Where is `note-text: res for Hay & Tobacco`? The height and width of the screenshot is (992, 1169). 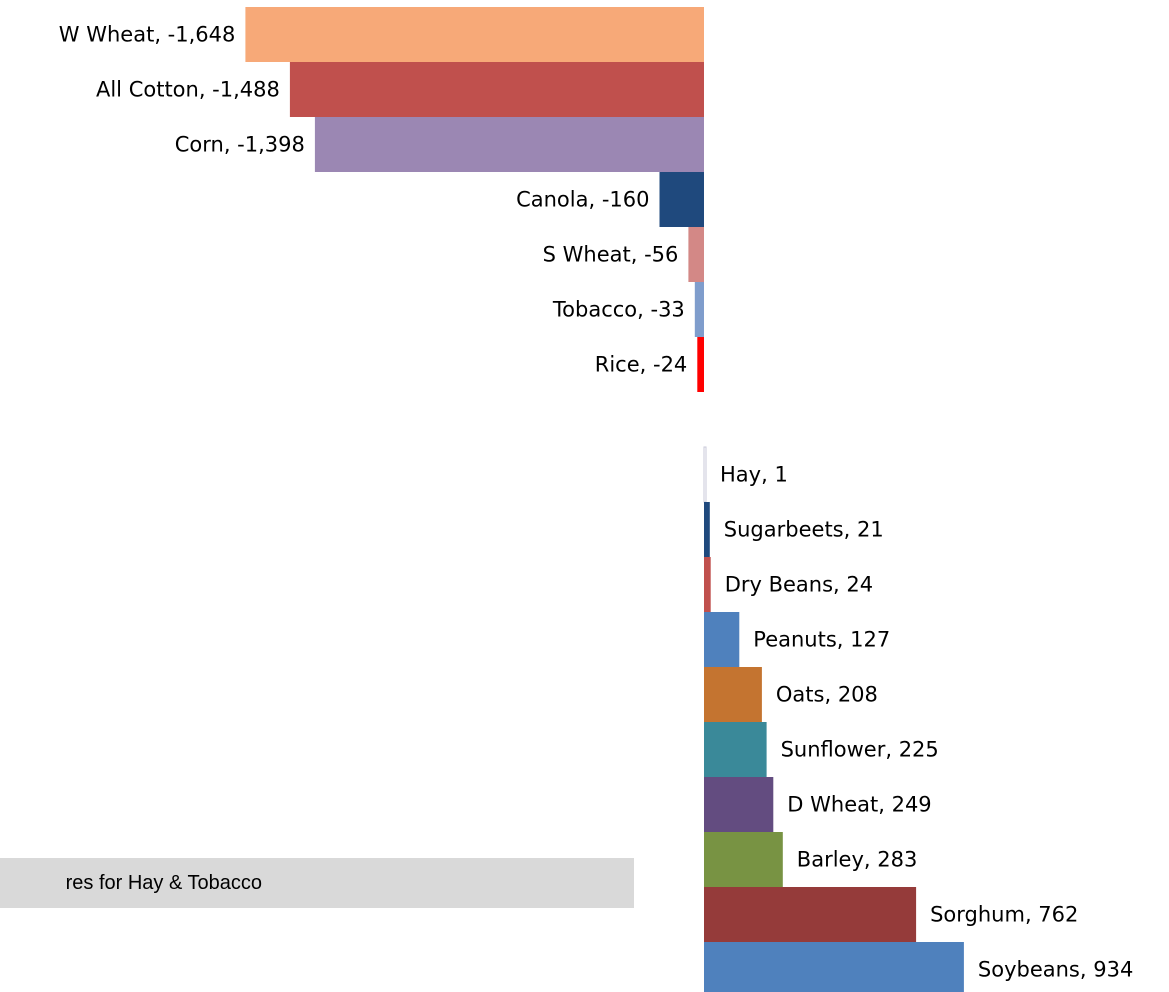
note-text: res for Hay & Tobacco is located at coordinates (163, 883).